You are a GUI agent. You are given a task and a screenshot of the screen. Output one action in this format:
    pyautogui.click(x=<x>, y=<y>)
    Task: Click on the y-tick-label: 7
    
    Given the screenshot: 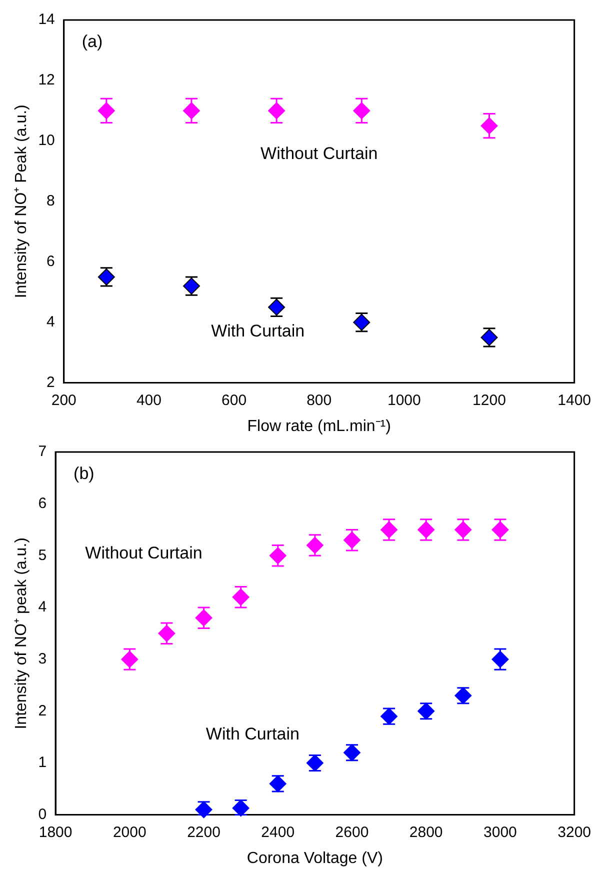 What is the action you would take?
    pyautogui.click(x=42, y=451)
    